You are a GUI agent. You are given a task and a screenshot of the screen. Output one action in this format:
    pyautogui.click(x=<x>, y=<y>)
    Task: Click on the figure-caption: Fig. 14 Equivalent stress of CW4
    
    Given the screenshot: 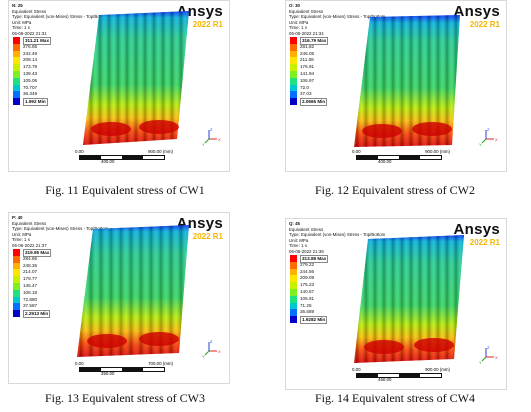 What is the action you would take?
    pyautogui.click(x=395, y=398)
    